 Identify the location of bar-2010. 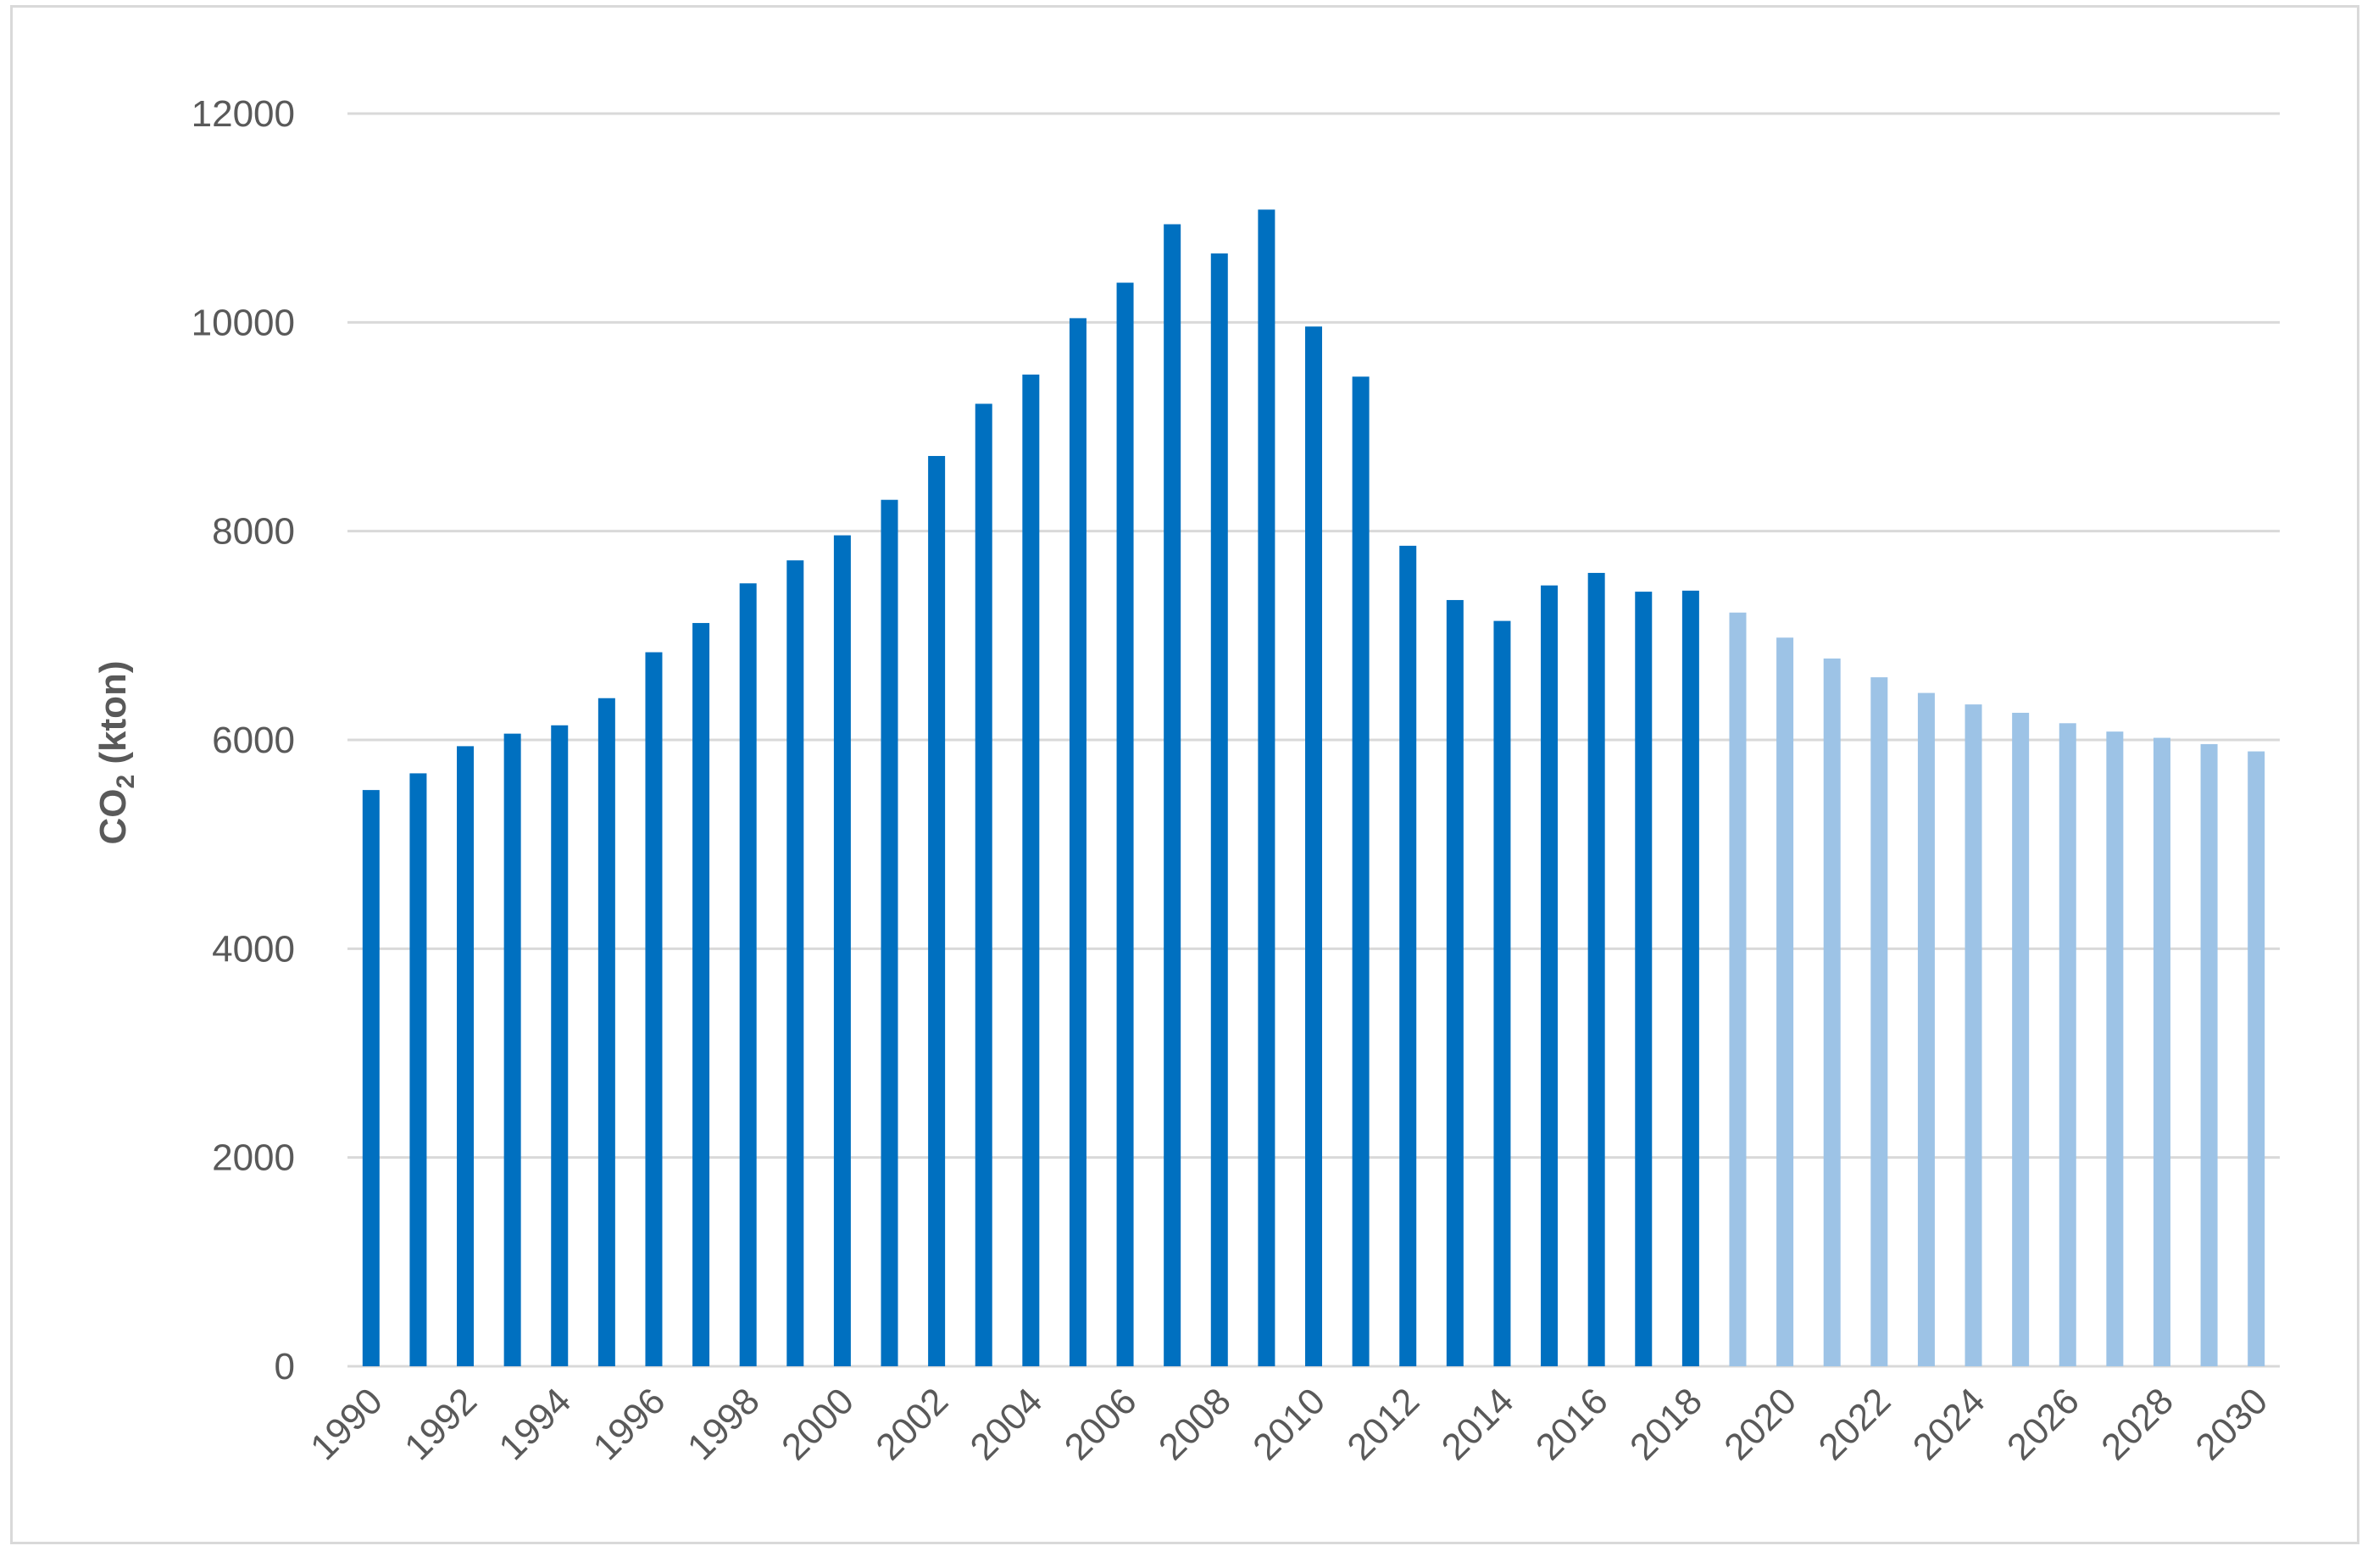
(1313, 846).